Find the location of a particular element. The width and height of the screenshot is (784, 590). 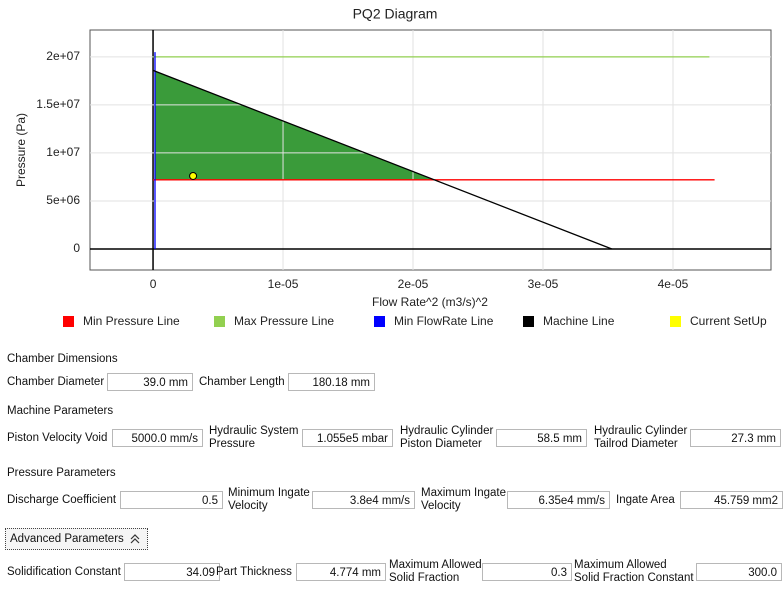

field-label: Part Thickness is located at coordinates (254, 571).